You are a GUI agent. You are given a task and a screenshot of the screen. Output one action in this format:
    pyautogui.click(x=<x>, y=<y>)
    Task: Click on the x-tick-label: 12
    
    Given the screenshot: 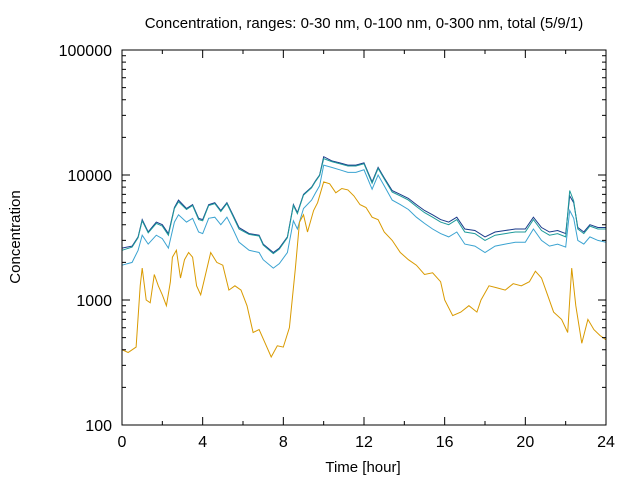 What is the action you would take?
    pyautogui.click(x=364, y=442)
    